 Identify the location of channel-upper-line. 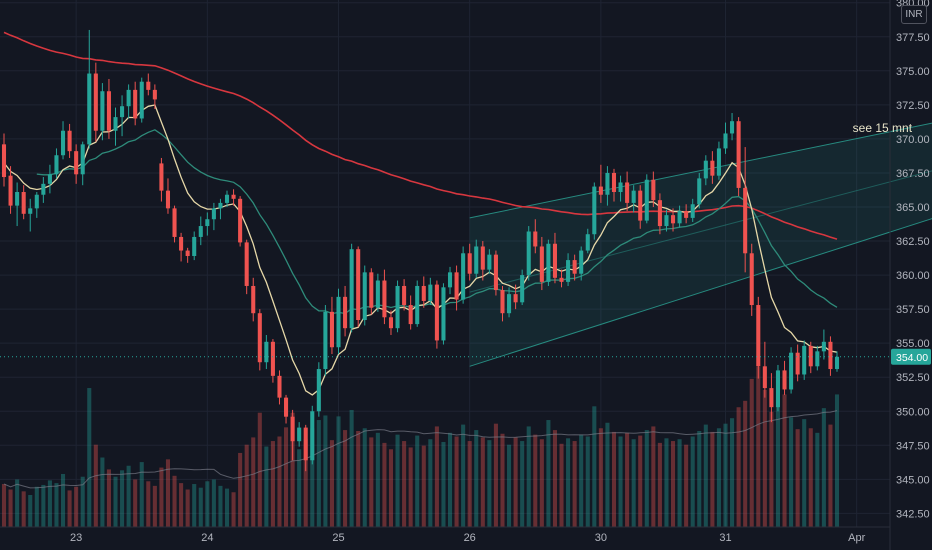
(700, 166).